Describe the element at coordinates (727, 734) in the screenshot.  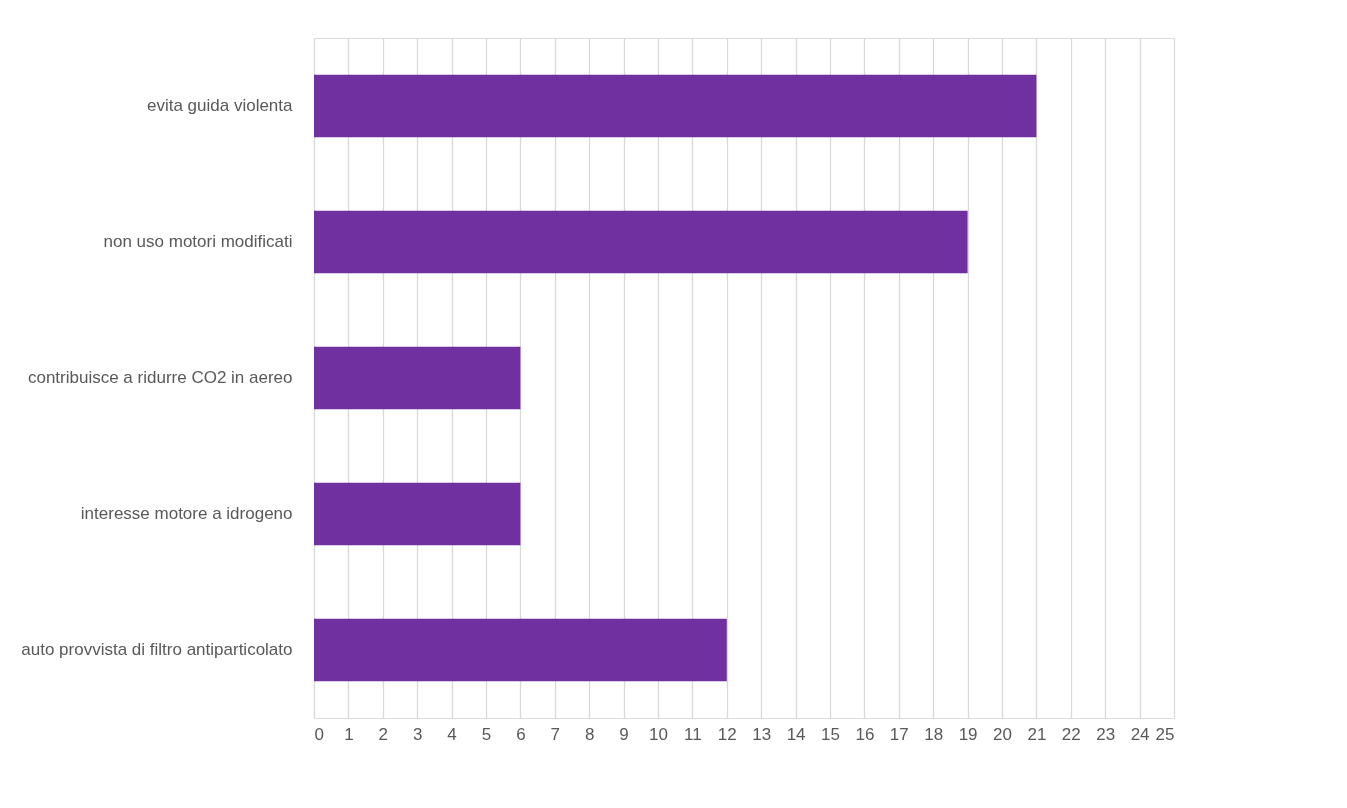
I see `x-tick-label: 12` at that location.